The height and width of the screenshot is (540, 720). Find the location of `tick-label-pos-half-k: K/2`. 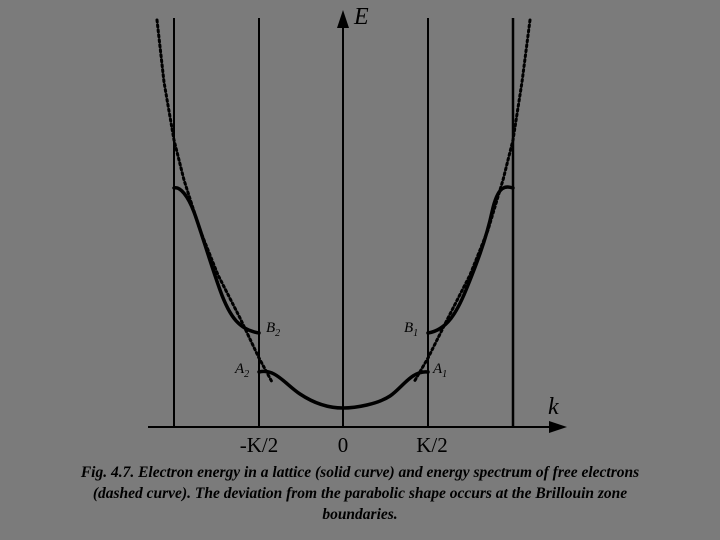

tick-label-pos-half-k: K/2 is located at coordinates (432, 445).